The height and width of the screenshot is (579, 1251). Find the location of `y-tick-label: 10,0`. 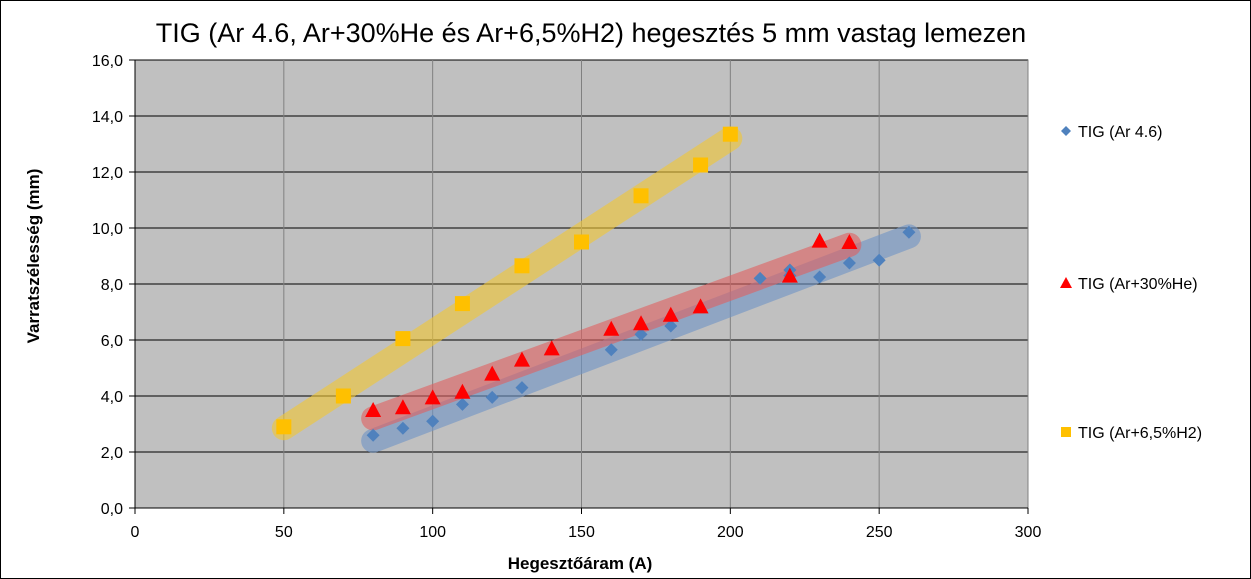

y-tick-label: 10,0 is located at coordinates (107, 229).